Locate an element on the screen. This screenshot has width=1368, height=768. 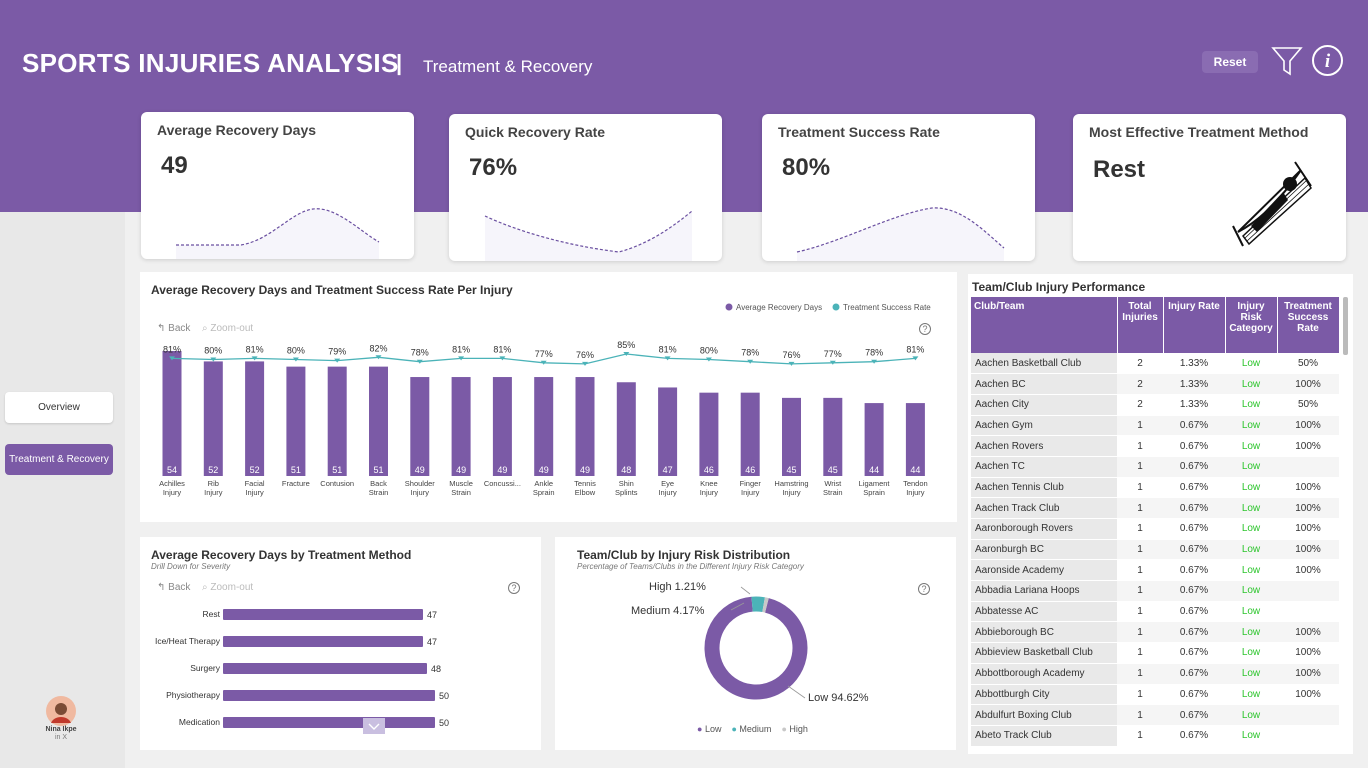
rate-value-label: 76% is located at coordinates (791, 355).